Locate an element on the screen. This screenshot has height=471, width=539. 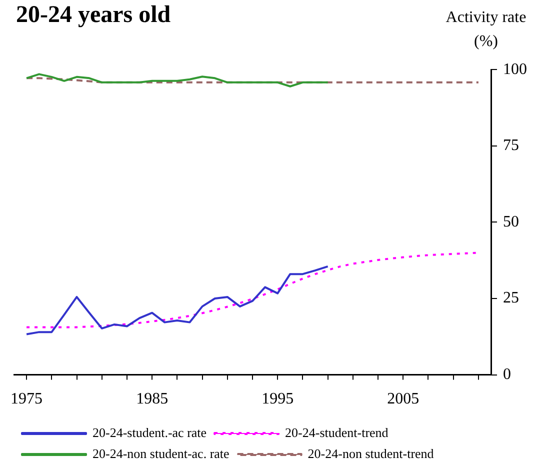
legend-label: 20-24-non student-trend is located at coordinates (371, 453).